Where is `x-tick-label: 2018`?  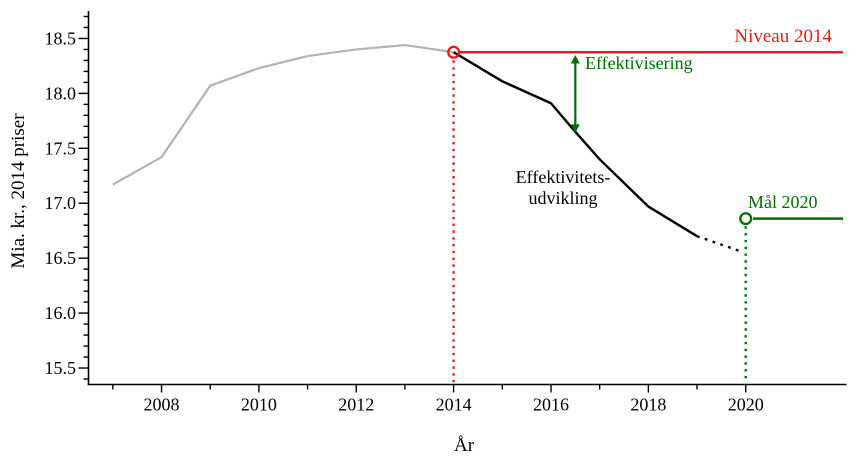 x-tick-label: 2018 is located at coordinates (648, 405).